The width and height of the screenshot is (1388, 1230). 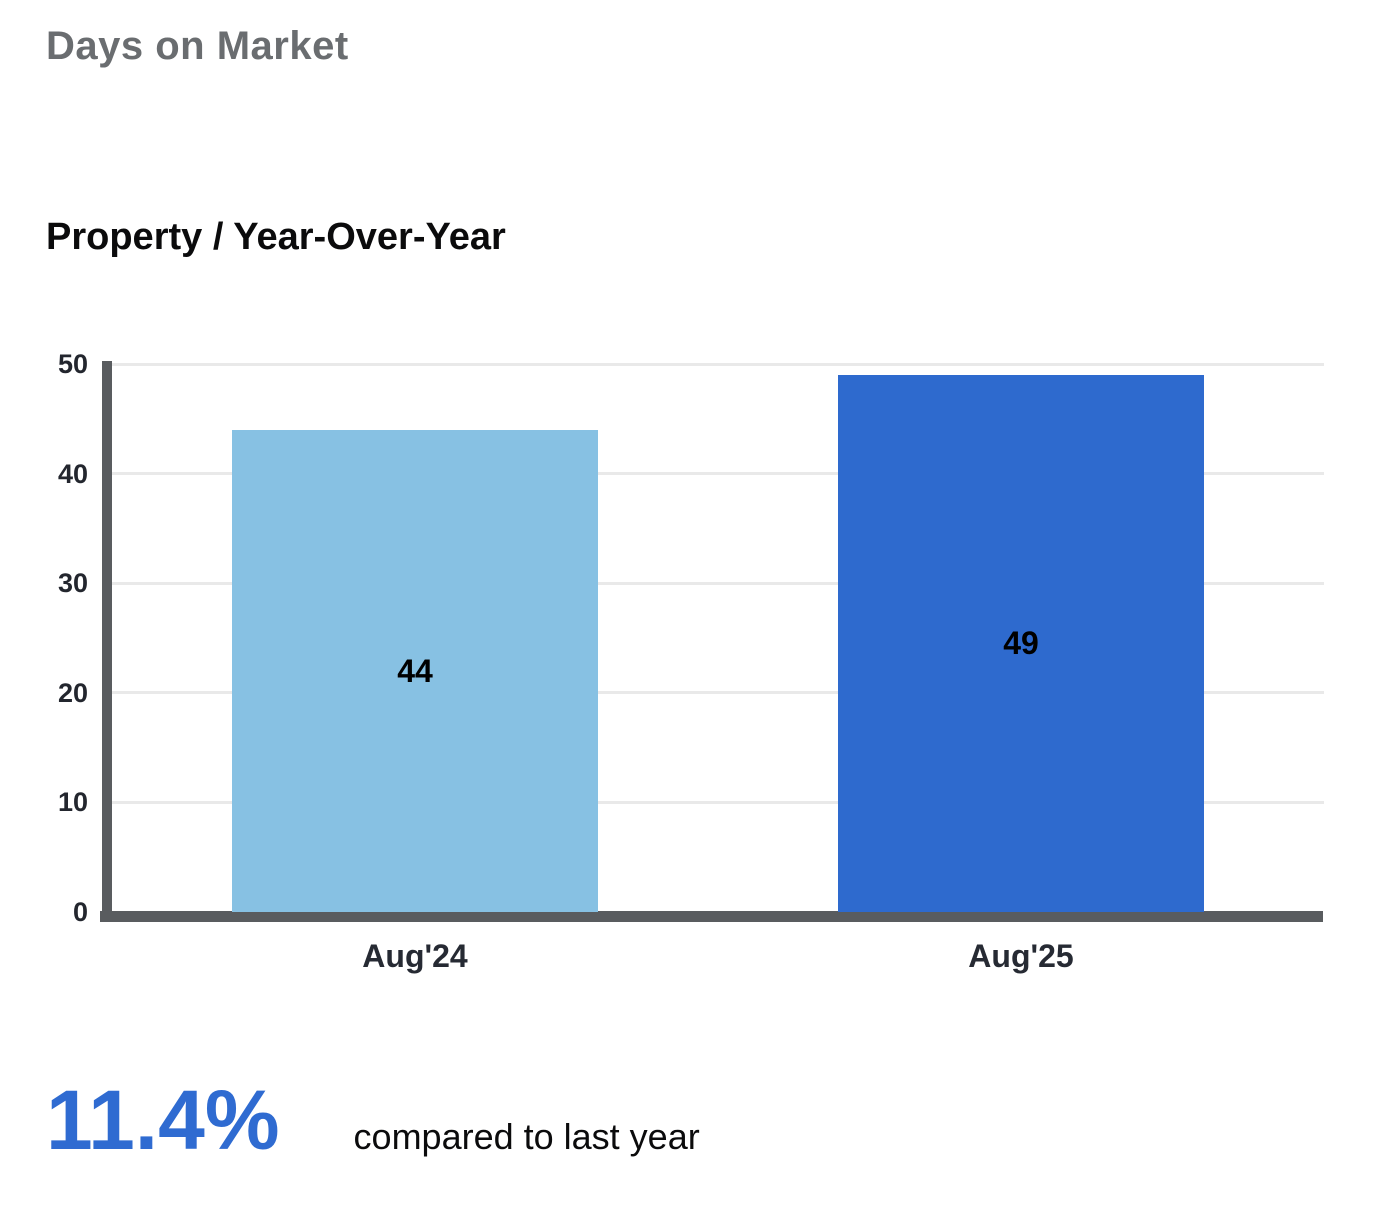 I want to click on section-title: Property / Year-Over-Year, so click(x=276, y=237).